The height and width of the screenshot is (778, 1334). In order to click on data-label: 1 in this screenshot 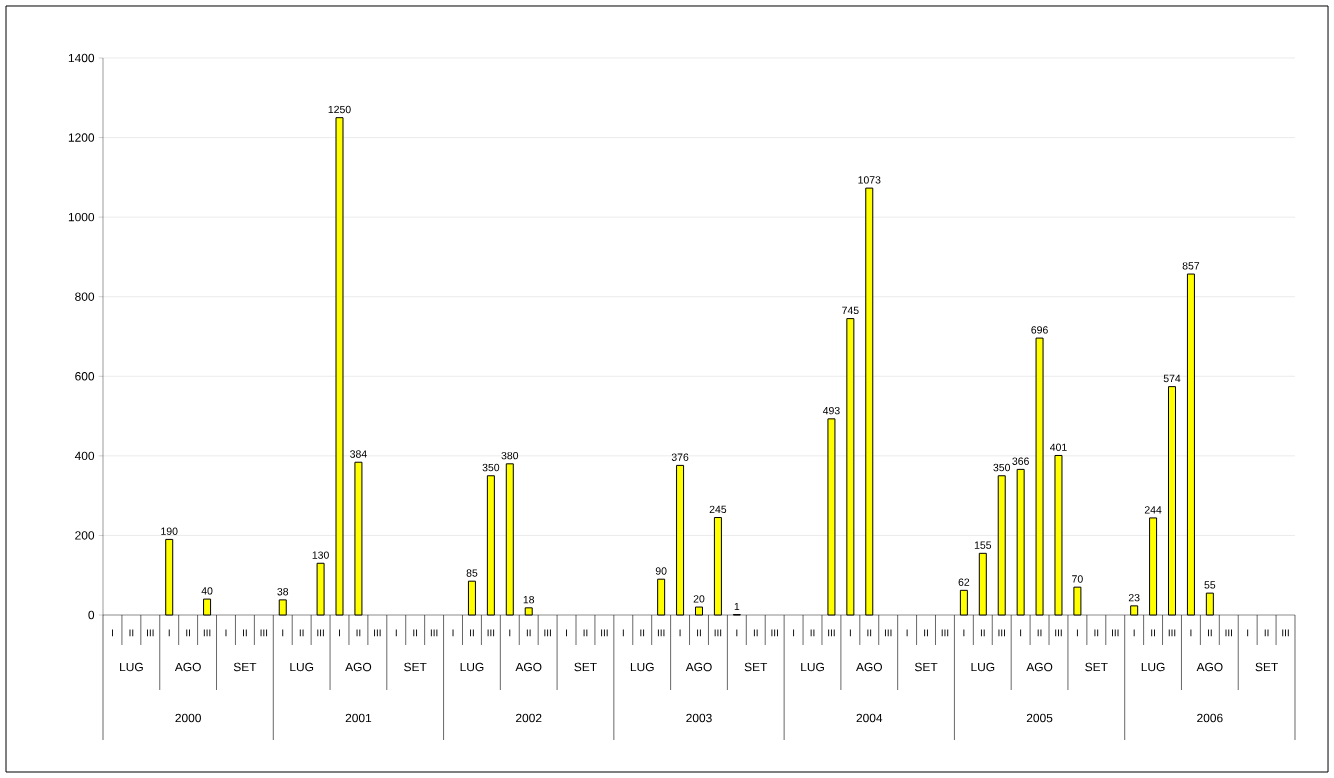, I will do `click(737, 606)`.